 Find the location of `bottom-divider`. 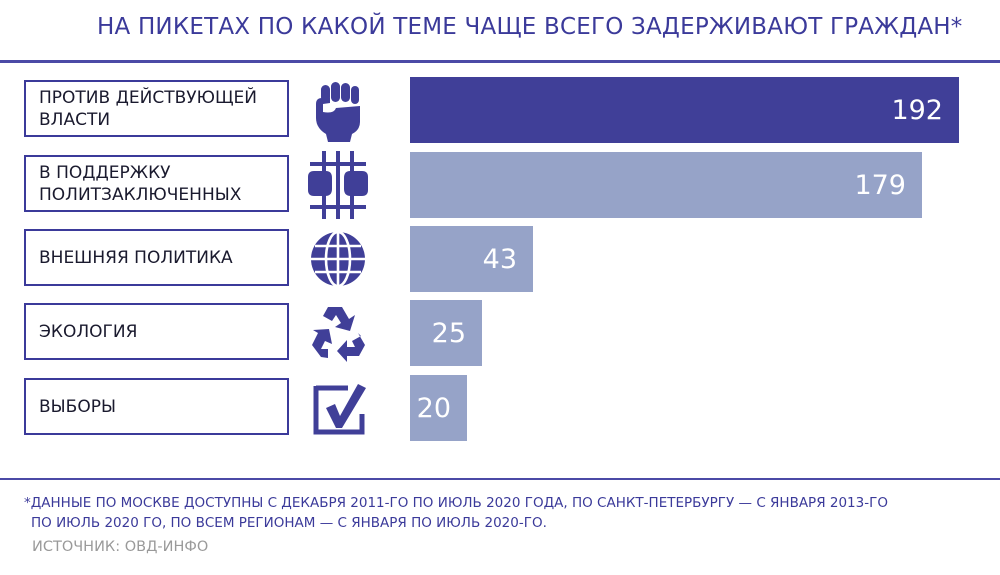

bottom-divider is located at coordinates (500, 479).